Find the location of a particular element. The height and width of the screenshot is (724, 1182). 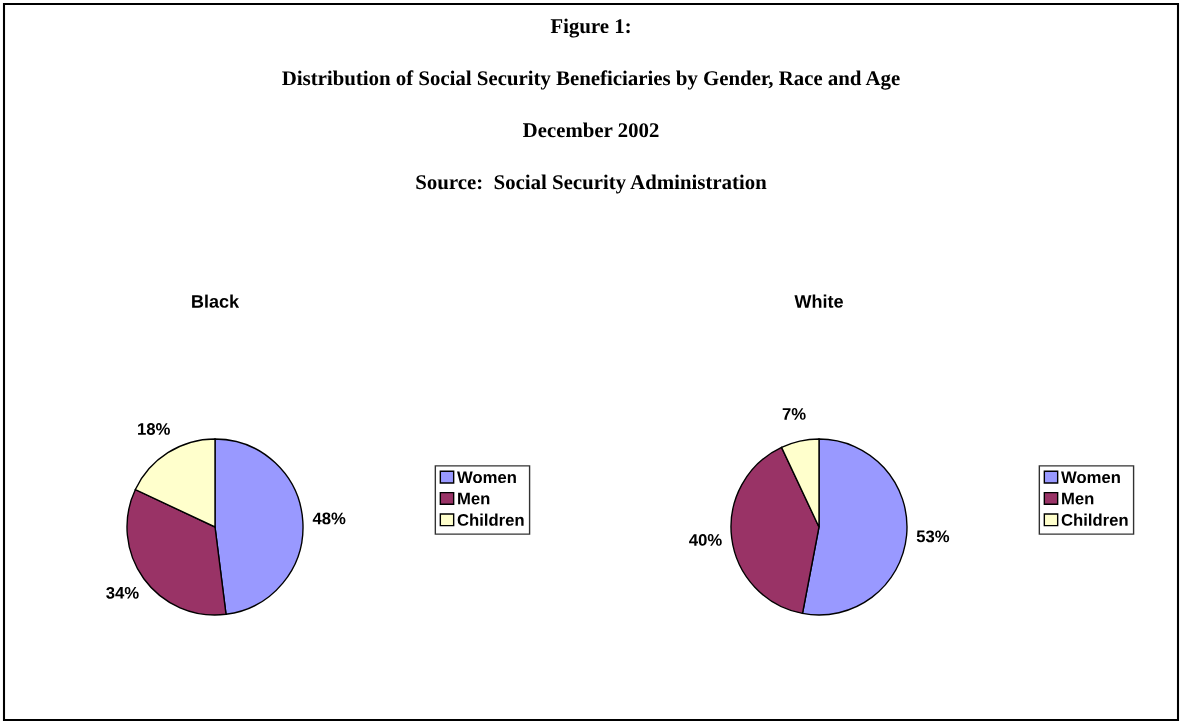

data-label: 18% is located at coordinates (154, 429).